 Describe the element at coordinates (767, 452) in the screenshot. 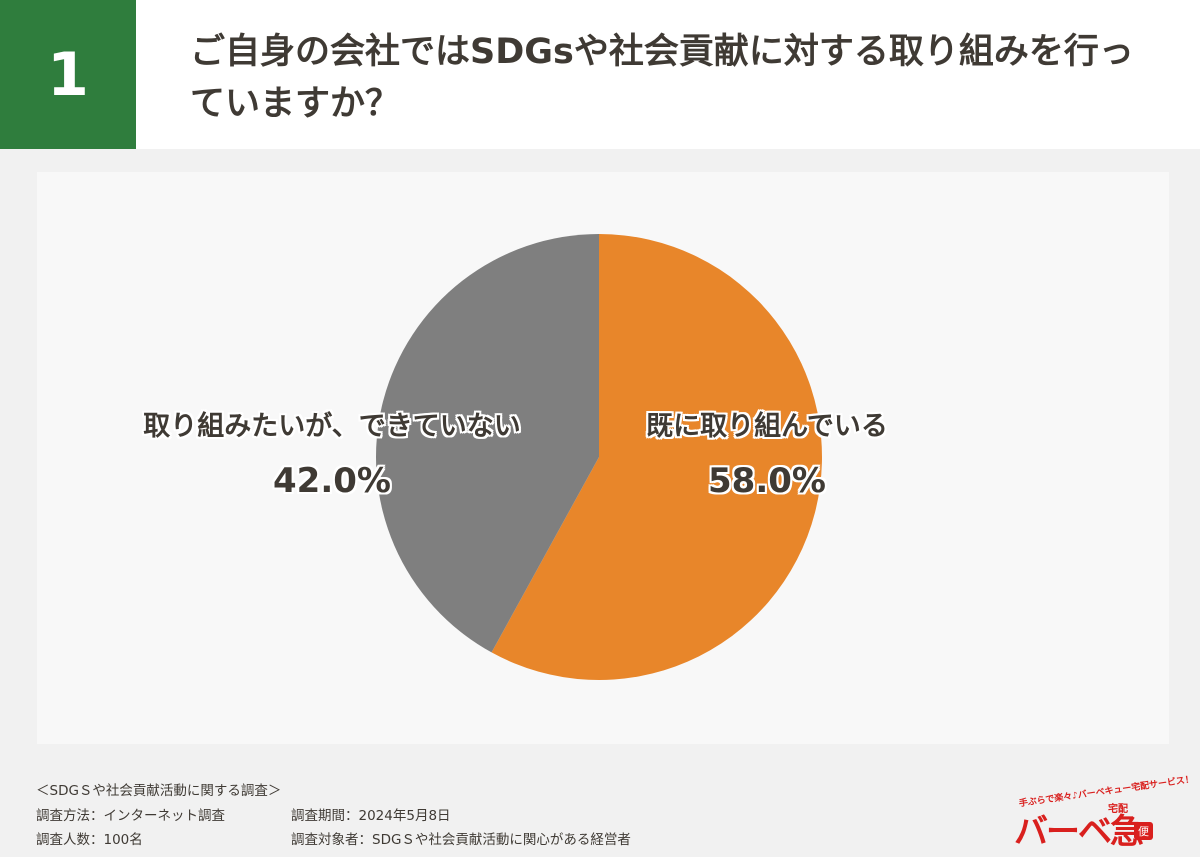

I see `slice-label-already-doing: 既に取り組んでいる 58.0%` at that location.